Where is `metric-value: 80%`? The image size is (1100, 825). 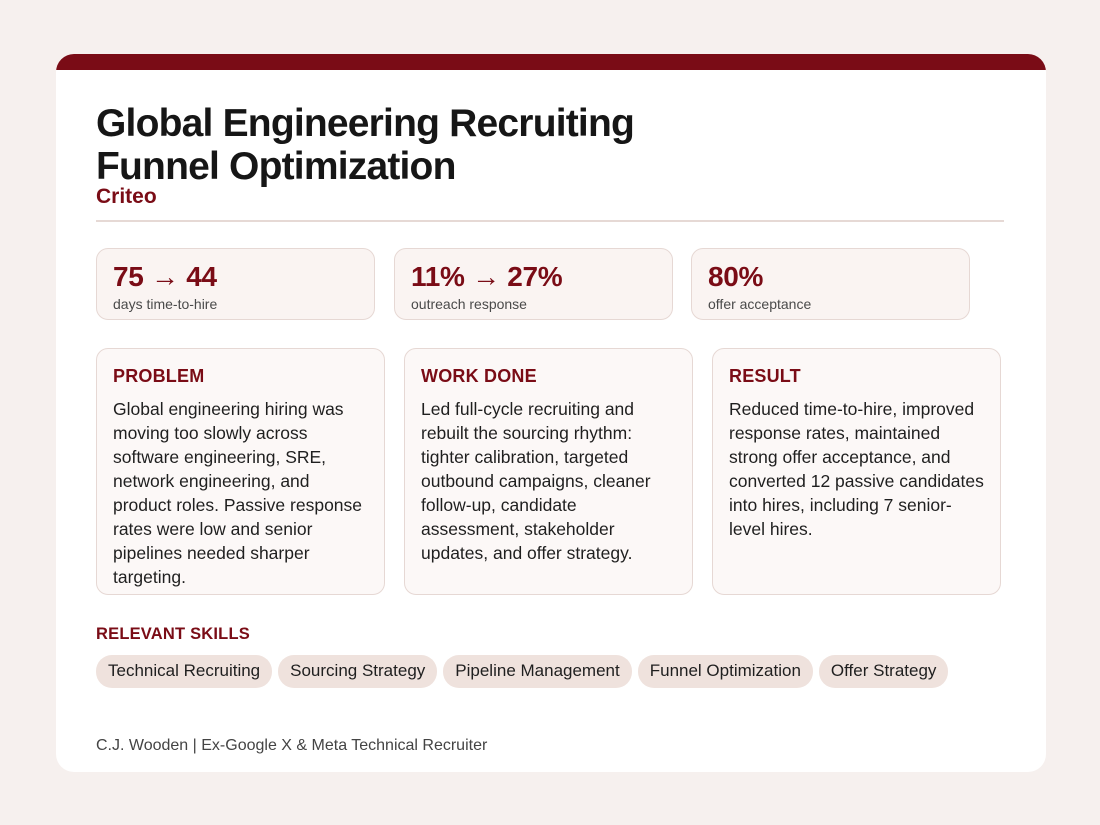 metric-value: 80% is located at coordinates (736, 276).